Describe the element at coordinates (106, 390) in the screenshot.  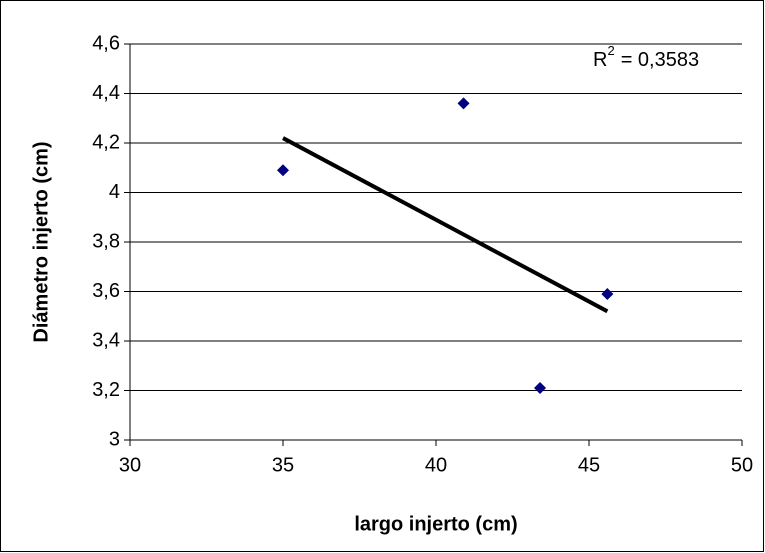
I see `y-tick-label: 3,2` at that location.